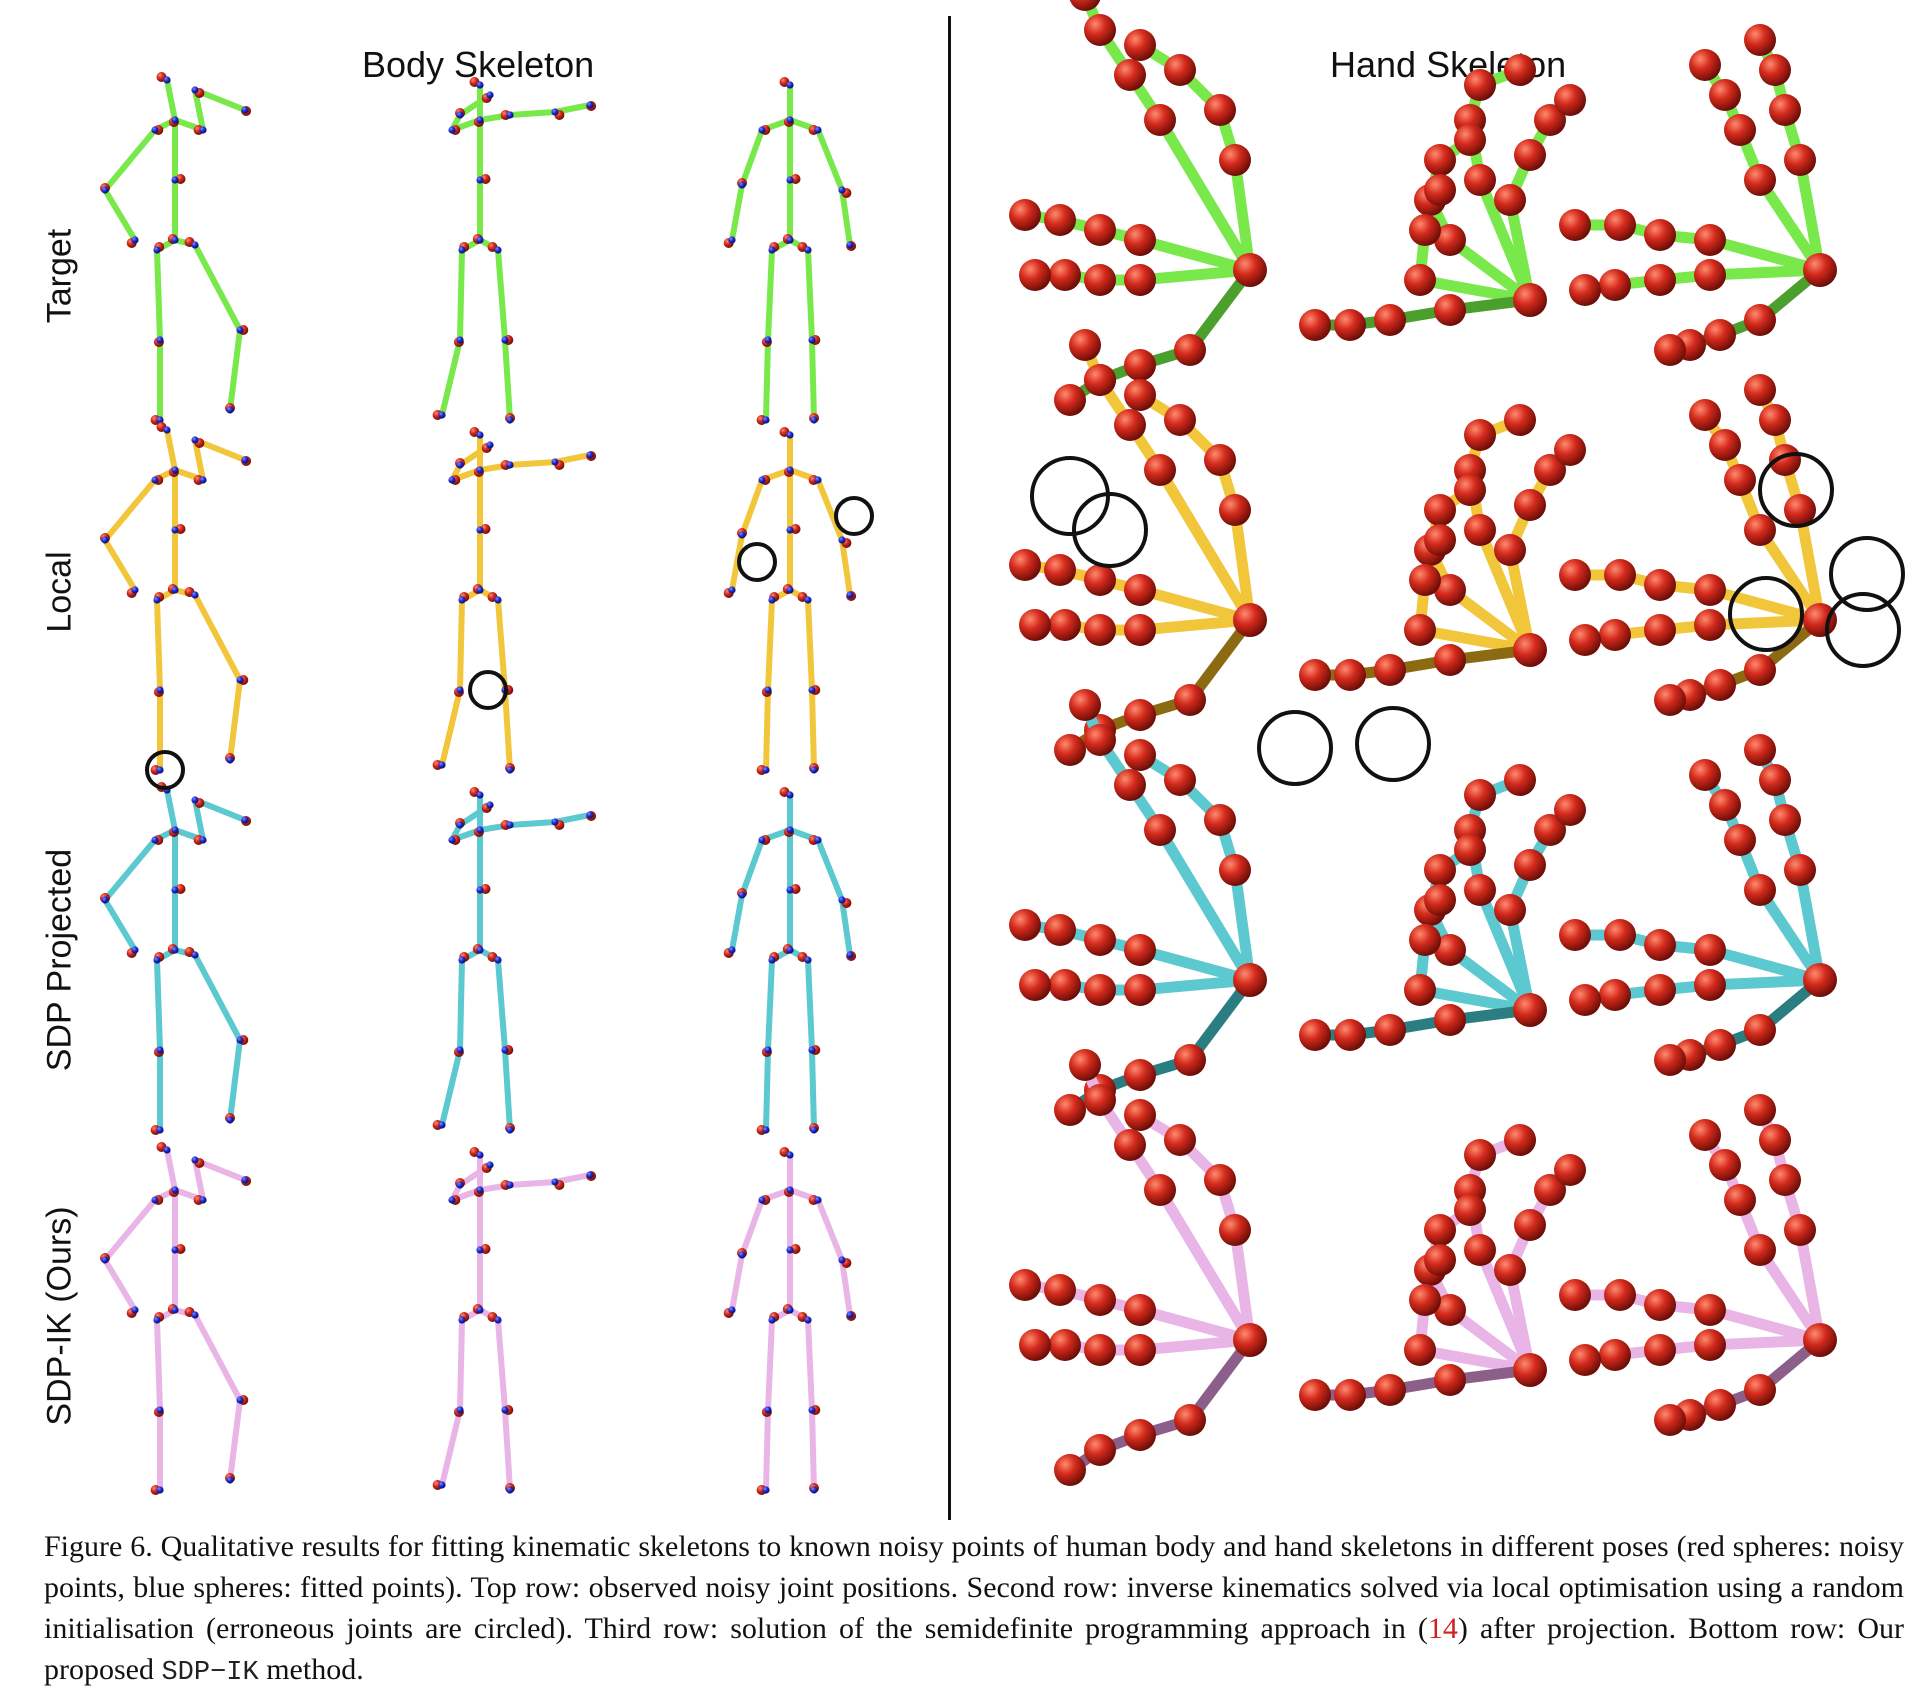 The width and height of the screenshot is (1924, 1702). I want to click on caption-text-3: method., so click(311, 1669).